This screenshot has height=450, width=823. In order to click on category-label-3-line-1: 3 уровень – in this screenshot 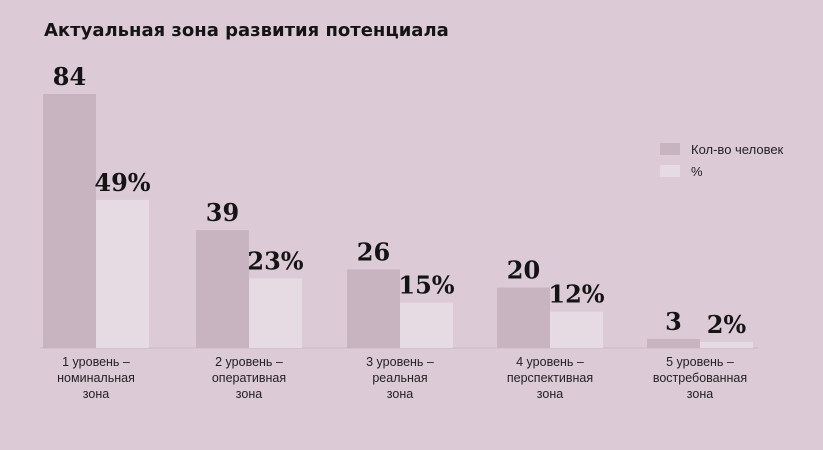, I will do `click(400, 362)`.